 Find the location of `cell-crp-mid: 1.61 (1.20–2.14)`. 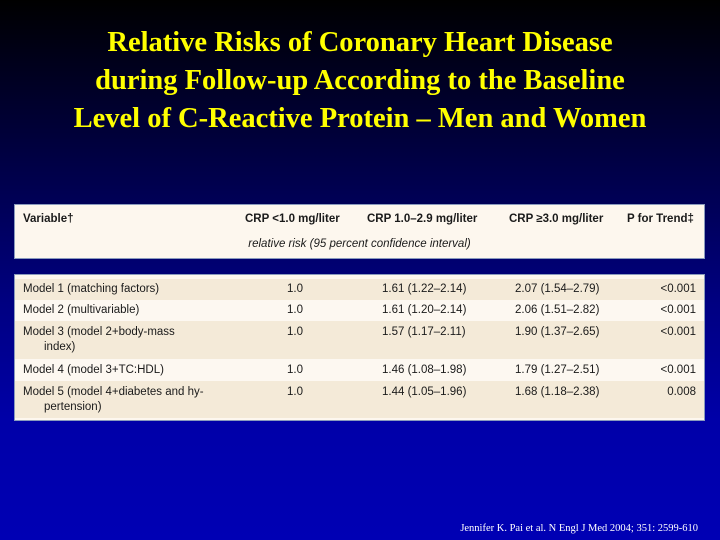

cell-crp-mid: 1.61 (1.20–2.14) is located at coordinates (424, 310).